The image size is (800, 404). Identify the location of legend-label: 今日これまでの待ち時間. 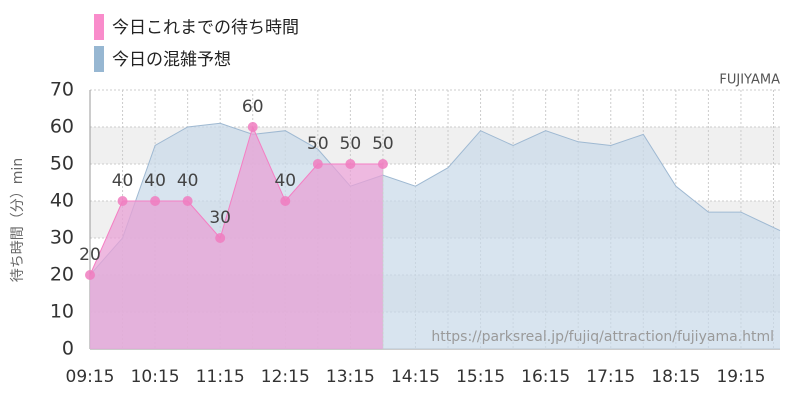
(205, 28).